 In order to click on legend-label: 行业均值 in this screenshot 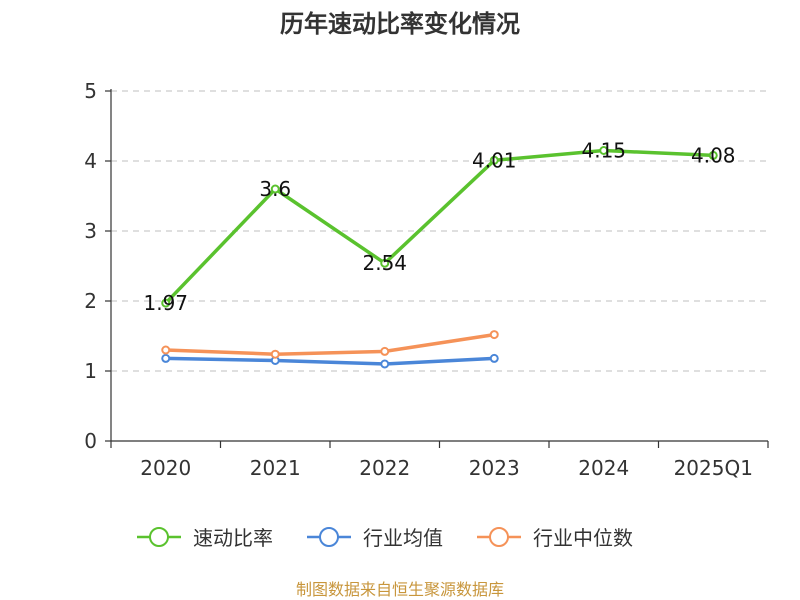, I will do `click(403, 538)`.